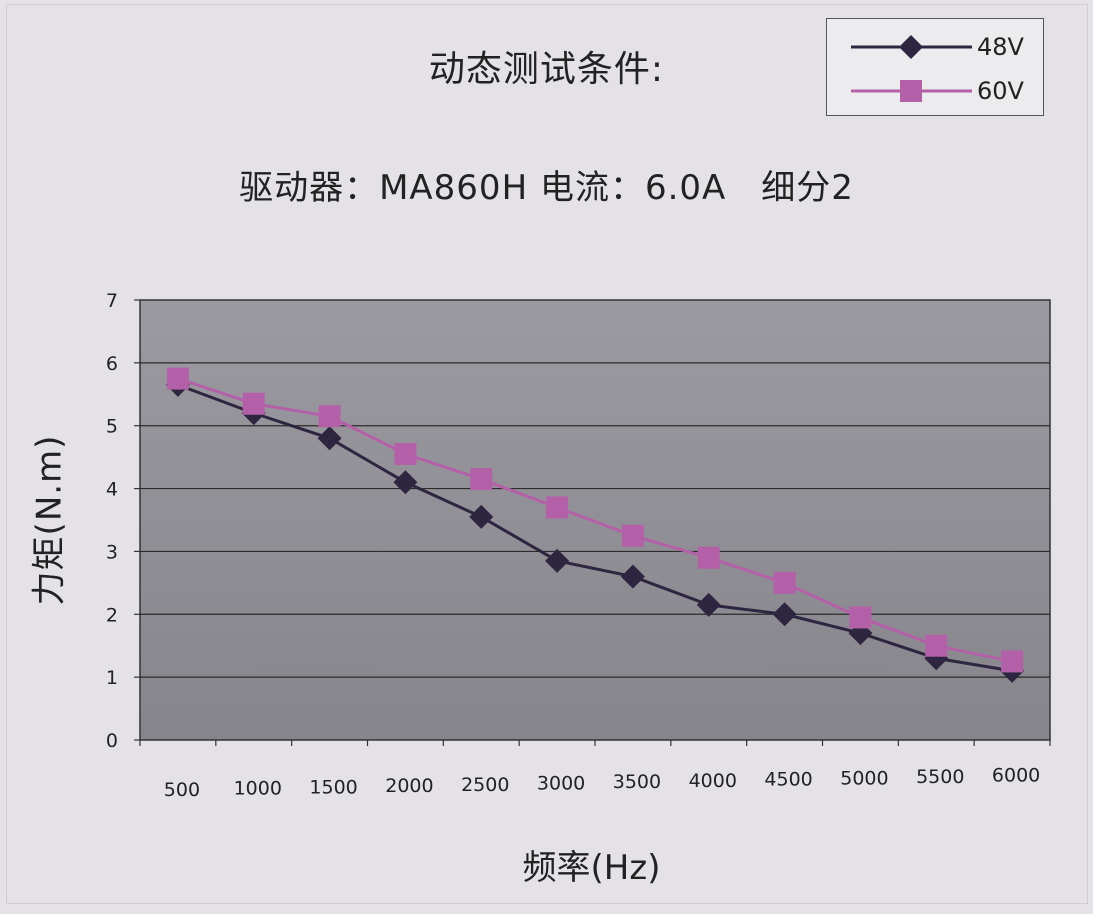  Describe the element at coordinates (112, 427) in the screenshot. I see `y-tick-label-5: 5` at that location.